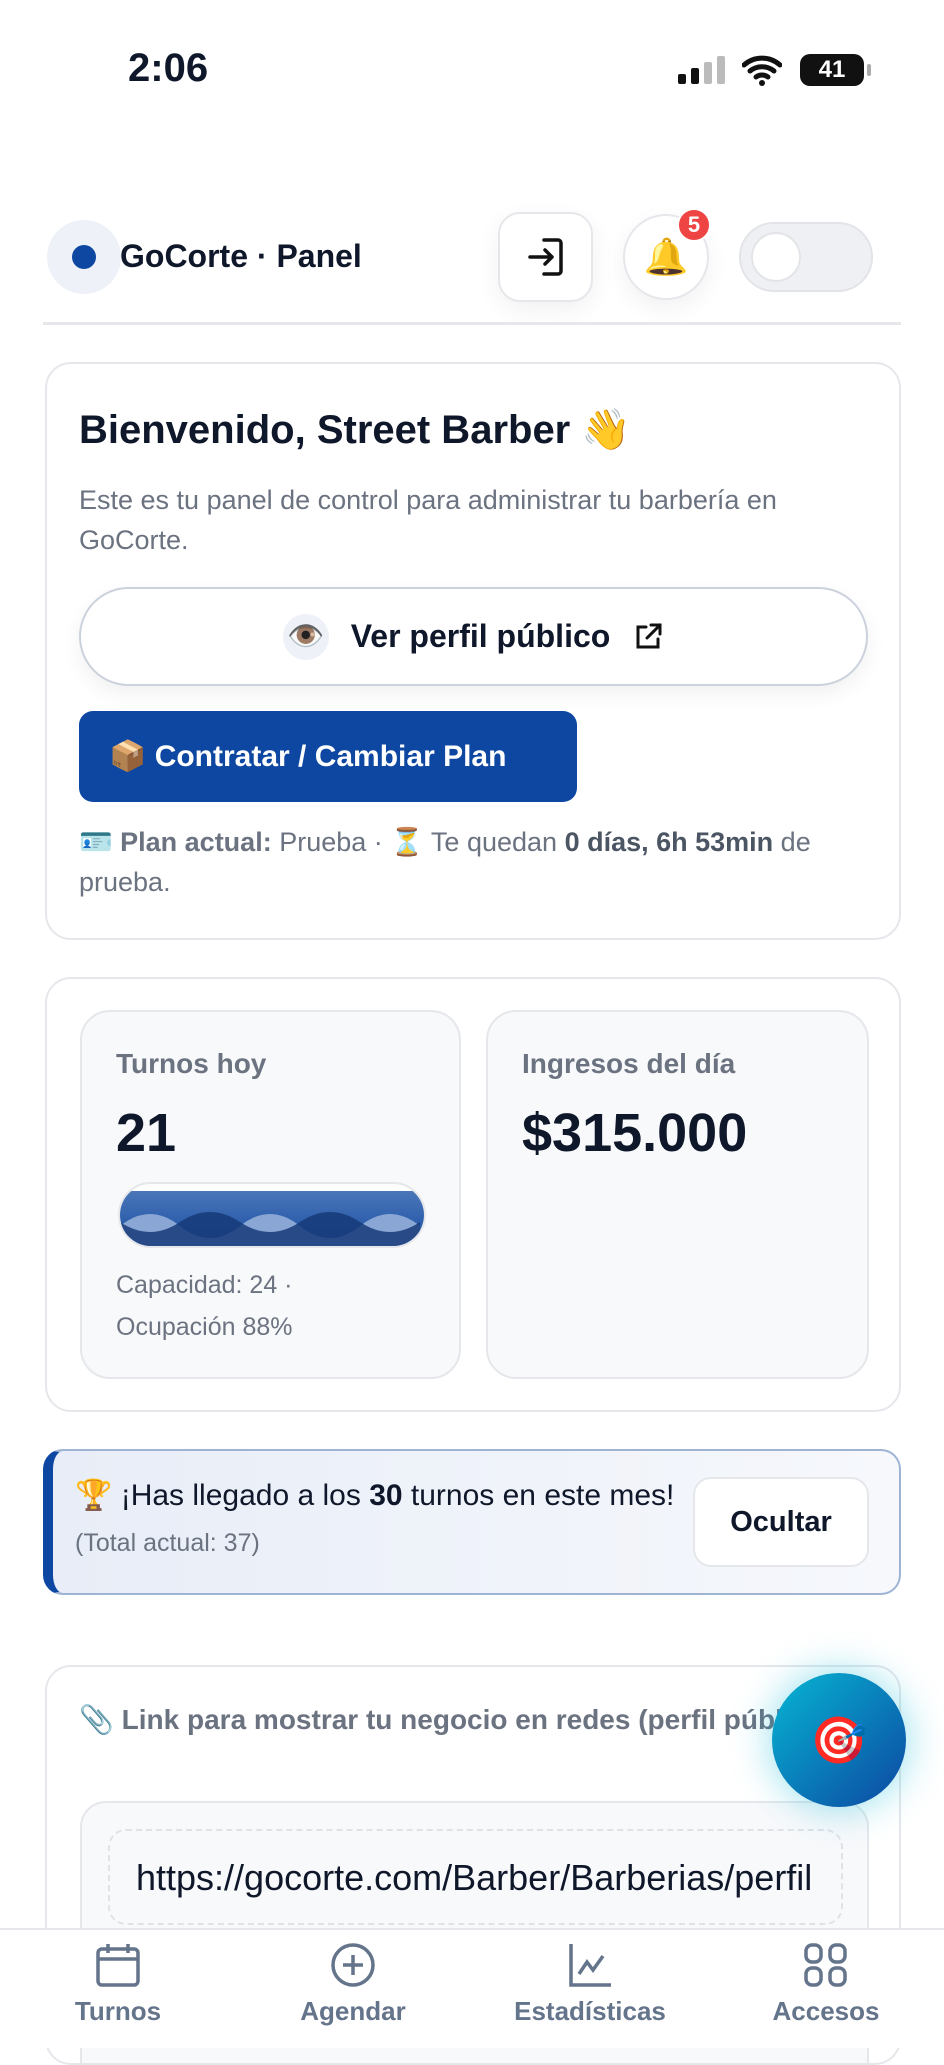  I want to click on occupancy-line: Ocupación 88%, so click(204, 1327).